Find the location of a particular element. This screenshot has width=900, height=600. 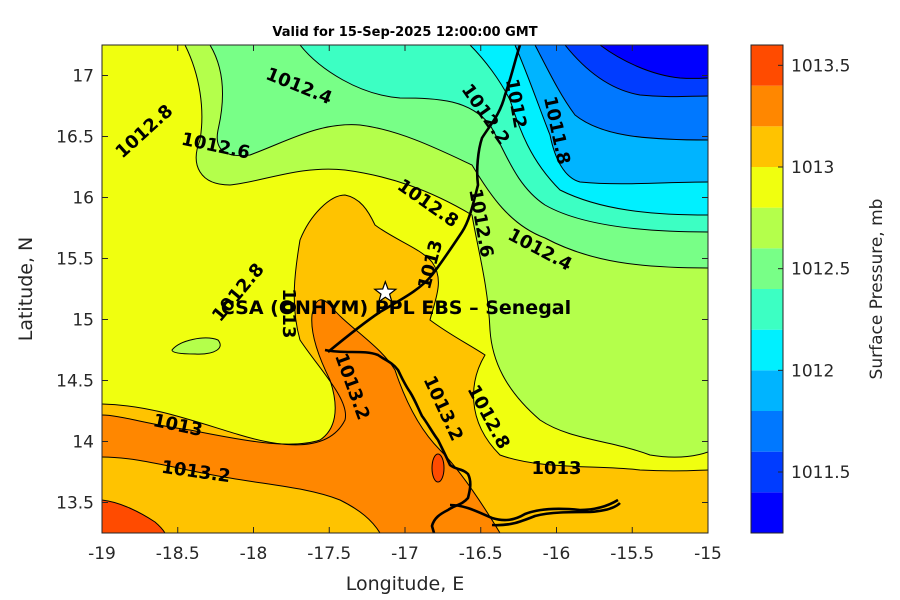

chart-title: Valid for 15-Sep-2025 12:00:00 GMT is located at coordinates (404, 32).